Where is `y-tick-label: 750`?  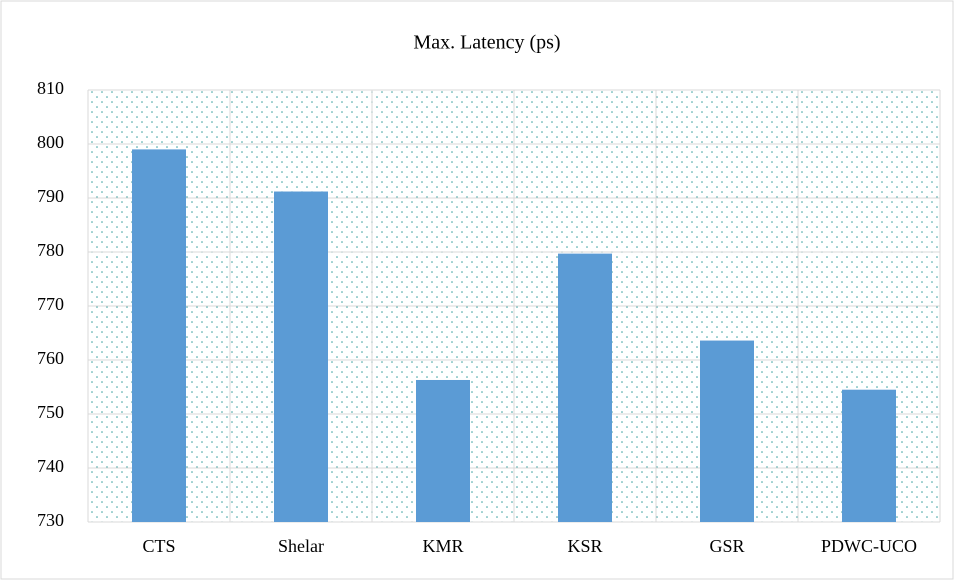
y-tick-label: 750 is located at coordinates (50, 412).